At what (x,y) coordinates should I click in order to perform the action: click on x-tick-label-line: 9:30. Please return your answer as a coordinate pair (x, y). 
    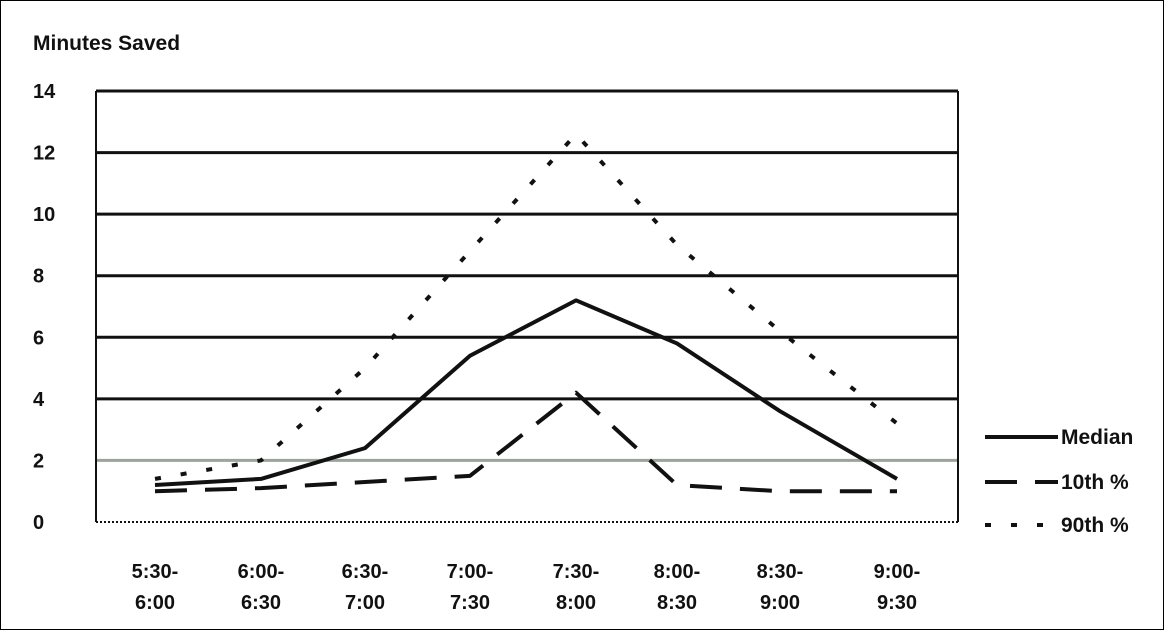
    Looking at the image, I should click on (897, 603).